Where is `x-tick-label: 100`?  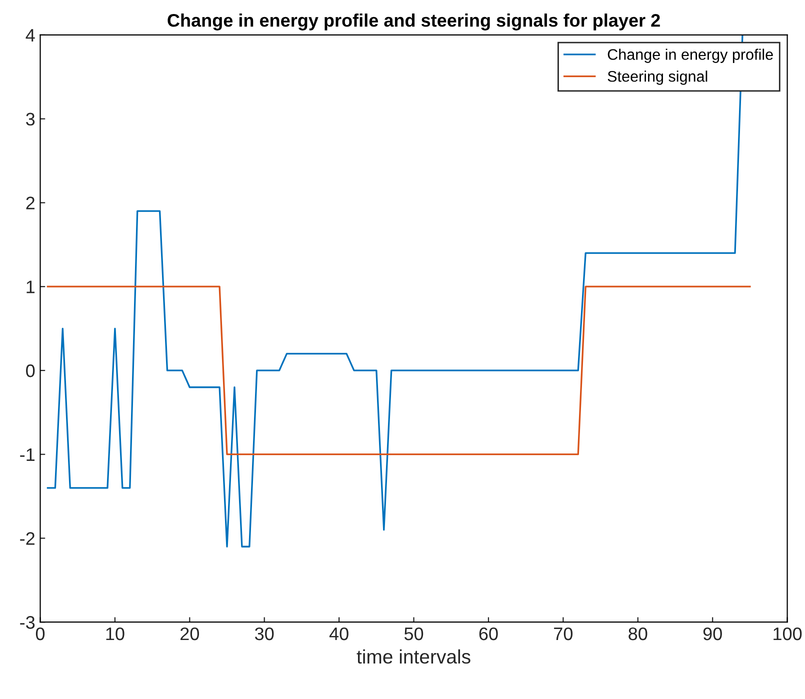 x-tick-label: 100 is located at coordinates (788, 633).